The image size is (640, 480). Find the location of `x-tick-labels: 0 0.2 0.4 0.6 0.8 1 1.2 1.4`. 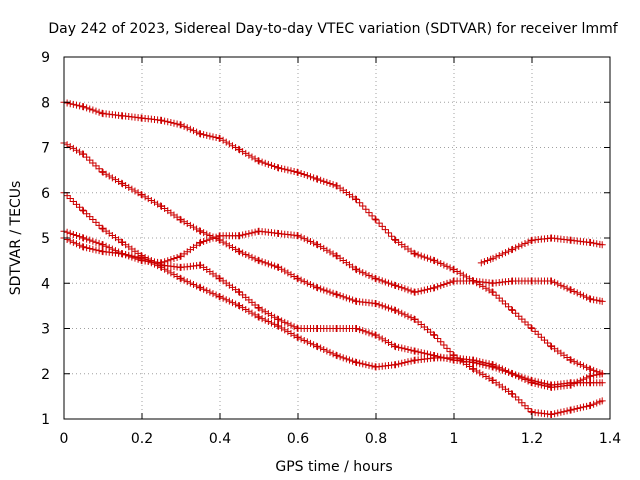

x-tick-labels: 0 0.2 0.4 0.6 0.8 1 1.2 1.4 is located at coordinates (341, 439).